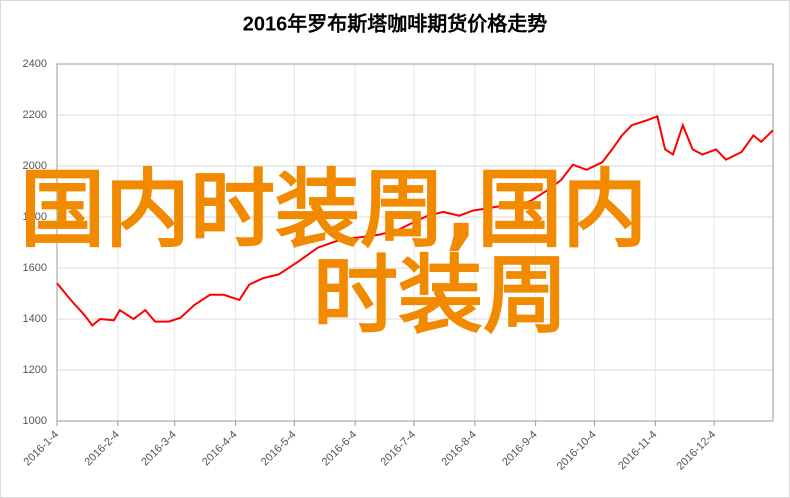 This screenshot has height=498, width=790. Describe the element at coordinates (35, 268) in the screenshot. I see `y-tick-label: 1600` at that location.